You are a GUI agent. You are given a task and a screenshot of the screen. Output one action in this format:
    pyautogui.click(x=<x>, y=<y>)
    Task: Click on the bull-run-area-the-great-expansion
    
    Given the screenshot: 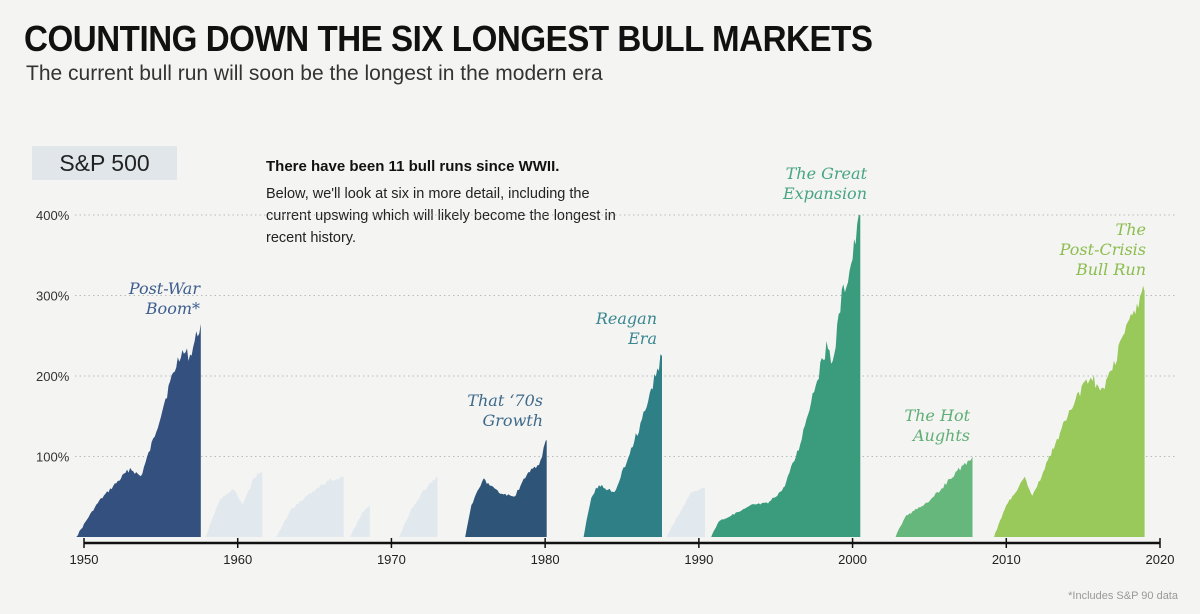 What is the action you would take?
    pyautogui.click(x=786, y=376)
    